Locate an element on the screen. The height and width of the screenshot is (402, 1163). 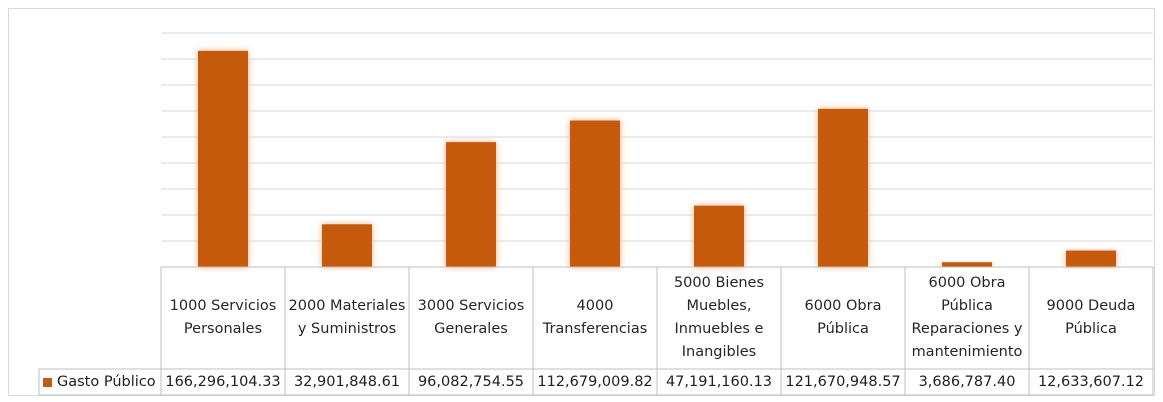
value-cell: 12,633,607.12 is located at coordinates (1091, 382).